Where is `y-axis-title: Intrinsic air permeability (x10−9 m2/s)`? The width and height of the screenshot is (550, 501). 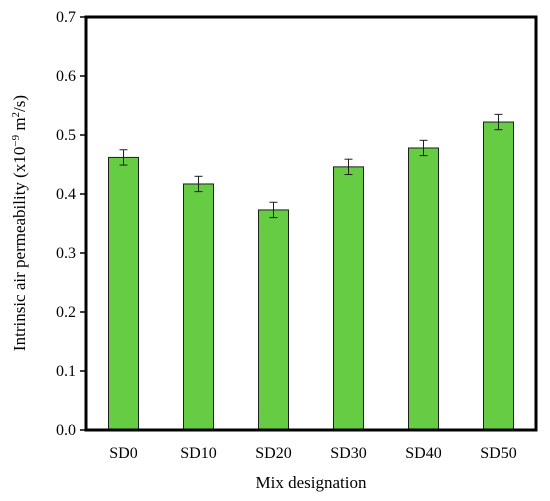 y-axis-title: Intrinsic air permeability (x10−9 m2/s) is located at coordinates (19, 223).